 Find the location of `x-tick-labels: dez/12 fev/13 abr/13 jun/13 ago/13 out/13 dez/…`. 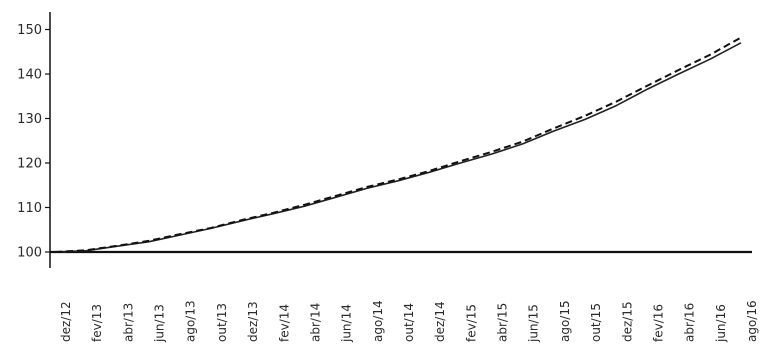

x-tick-labels: dez/12 fev/13 abr/13 jun/13 ago/13 out/13 dez/… is located at coordinates (409, 321).